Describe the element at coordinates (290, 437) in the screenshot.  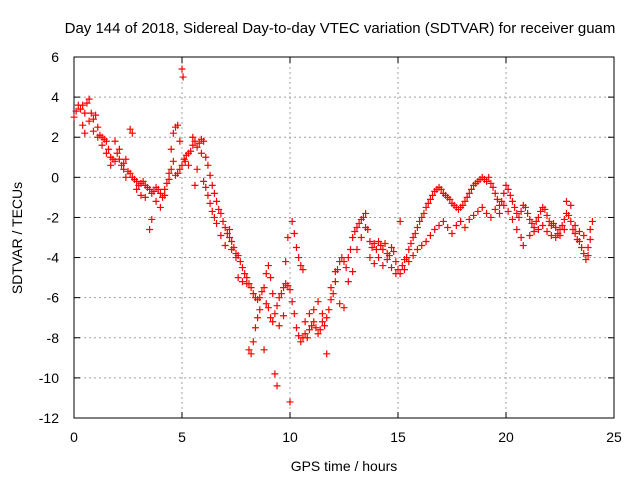
I see `x-tick-label: 10` at that location.